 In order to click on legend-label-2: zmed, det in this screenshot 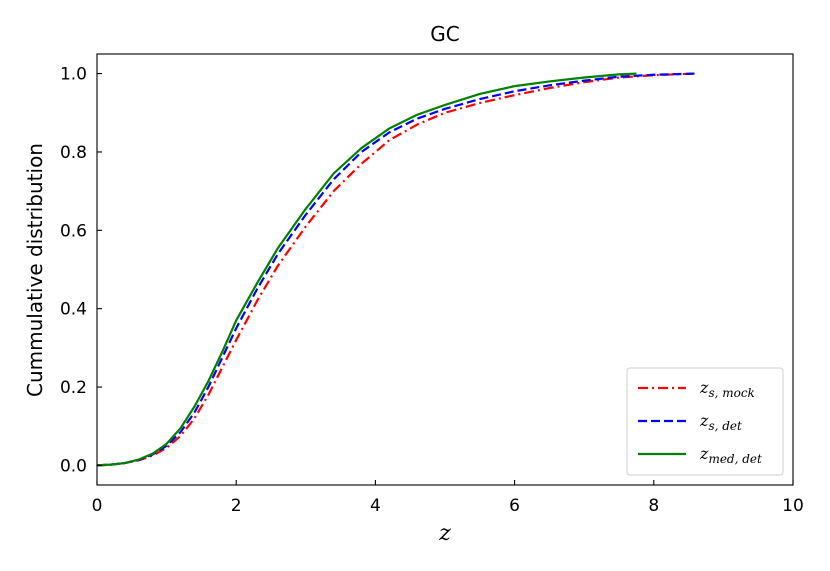, I will do `click(730, 455)`.